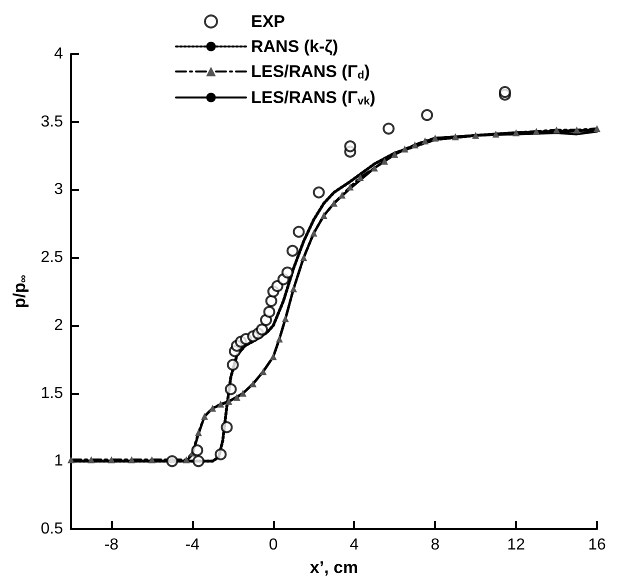 The width and height of the screenshot is (617, 581). What do you see at coordinates (435, 545) in the screenshot?
I see `x-tick-label: 8` at bounding box center [435, 545].